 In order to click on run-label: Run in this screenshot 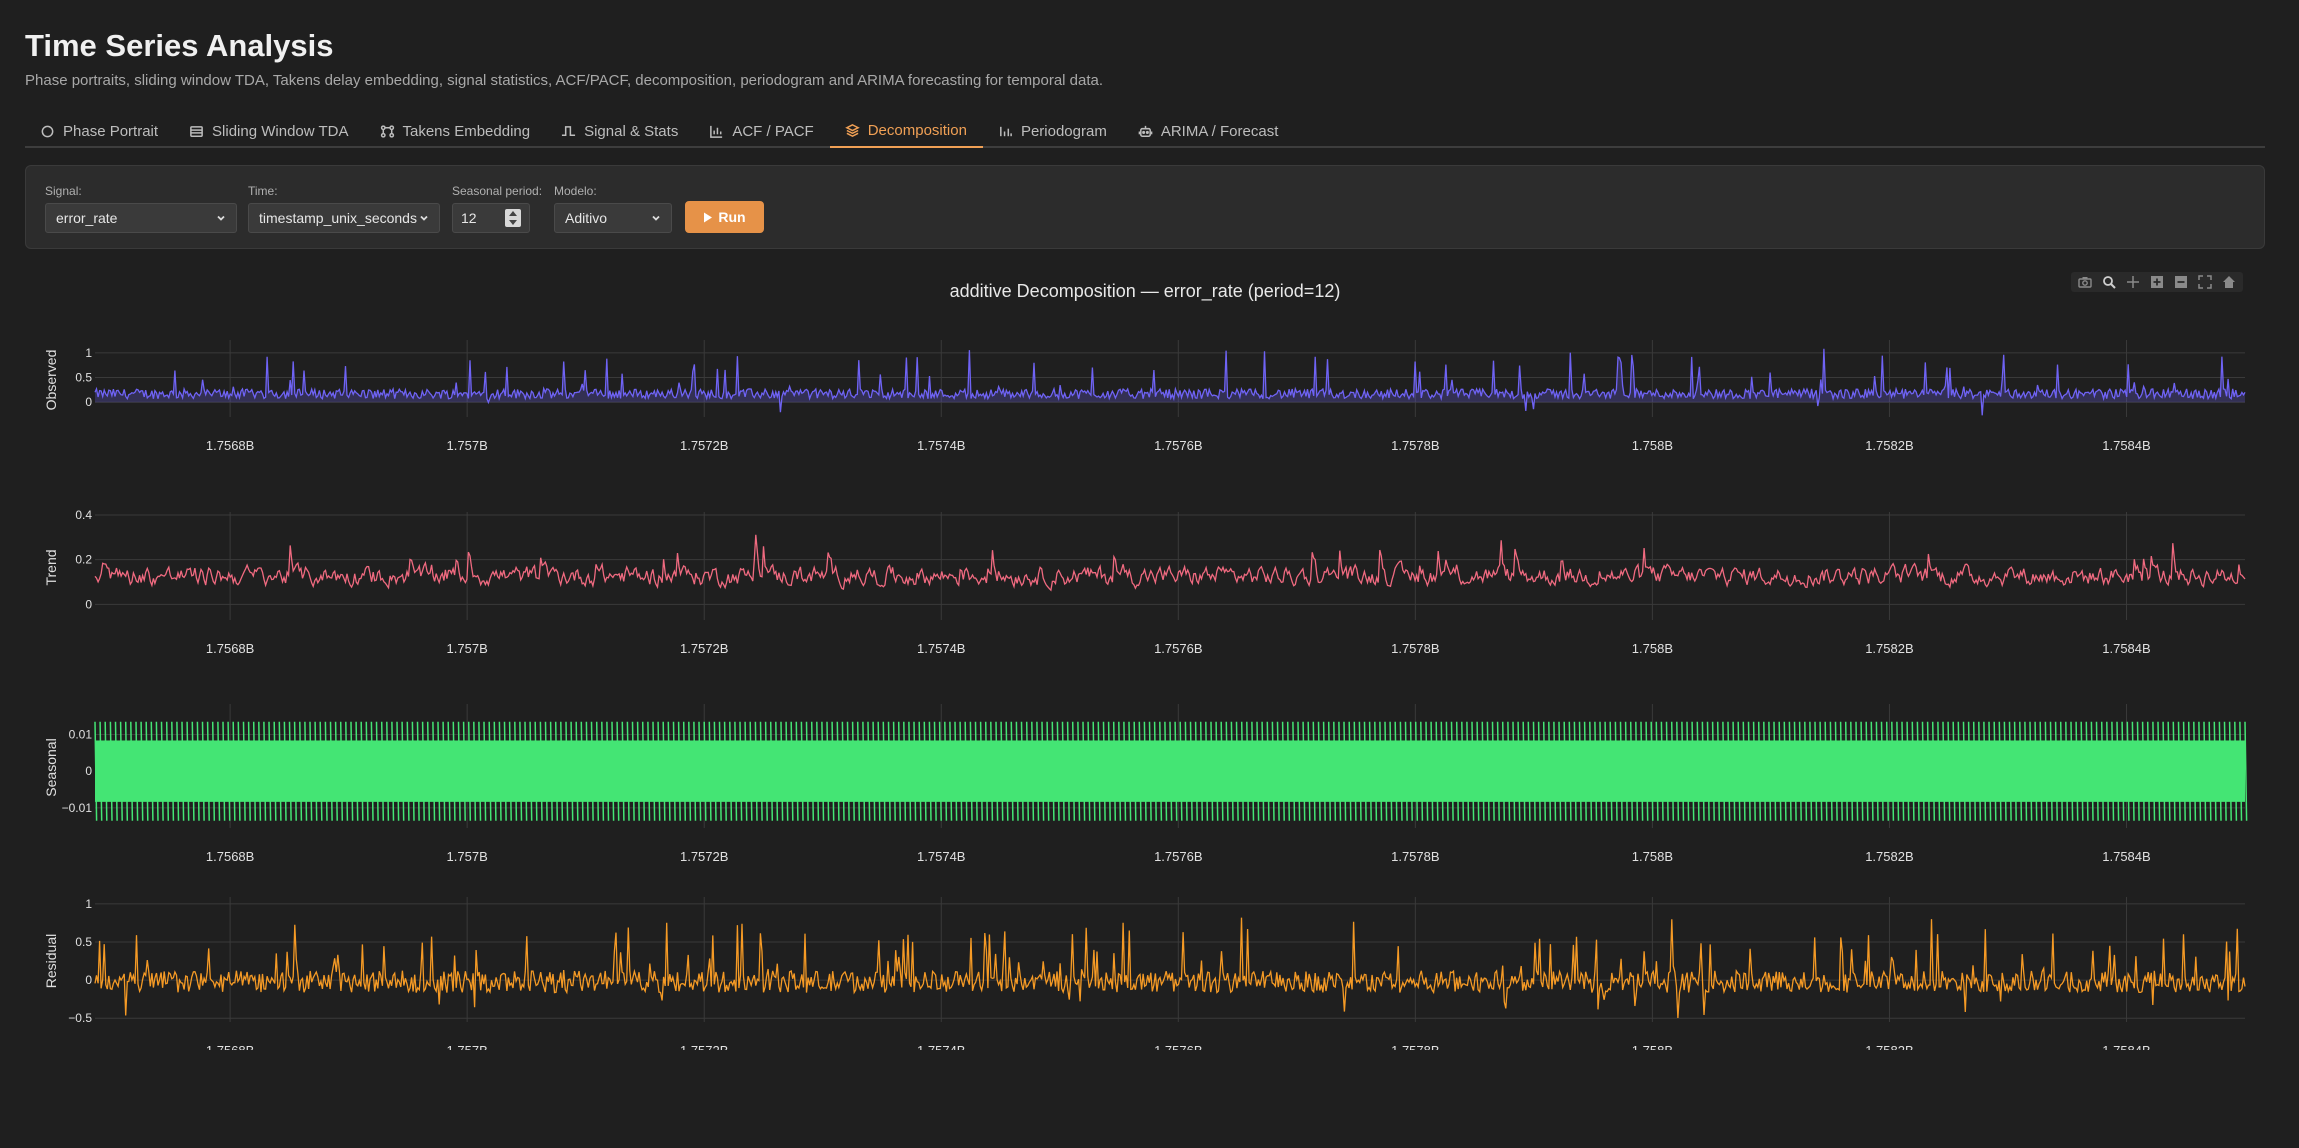, I will do `click(732, 217)`.